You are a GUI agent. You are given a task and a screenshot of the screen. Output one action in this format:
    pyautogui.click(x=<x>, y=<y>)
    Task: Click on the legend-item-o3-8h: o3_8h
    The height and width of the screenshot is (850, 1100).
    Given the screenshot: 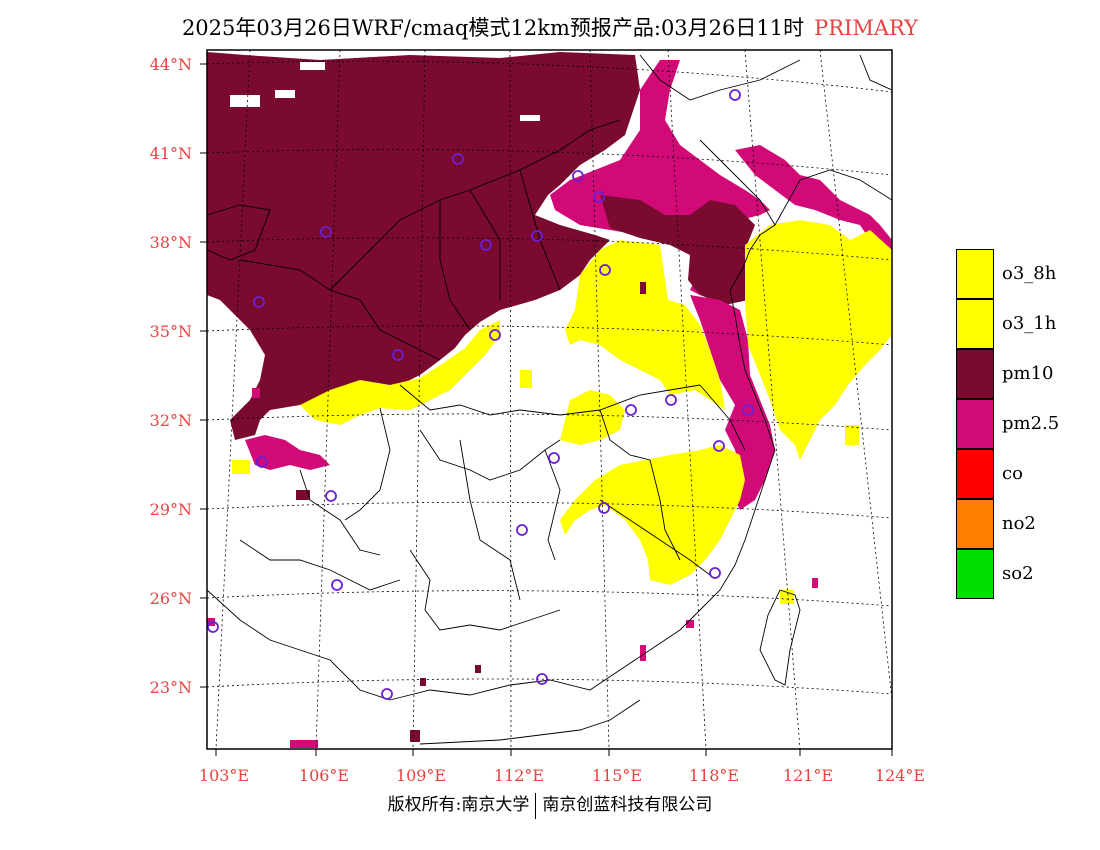 What is the action you would take?
    pyautogui.click(x=1028, y=274)
    